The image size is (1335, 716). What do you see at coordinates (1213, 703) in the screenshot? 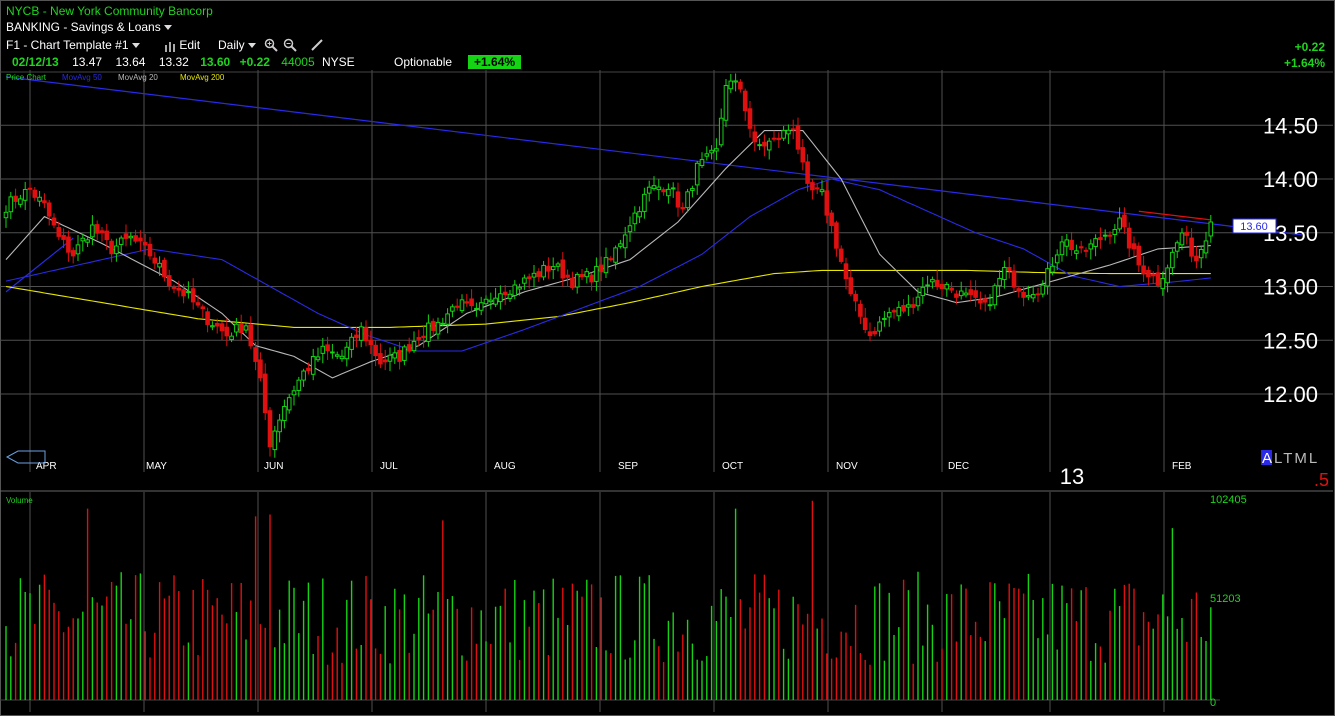
I see `volume-tick-label: 0` at bounding box center [1213, 703].